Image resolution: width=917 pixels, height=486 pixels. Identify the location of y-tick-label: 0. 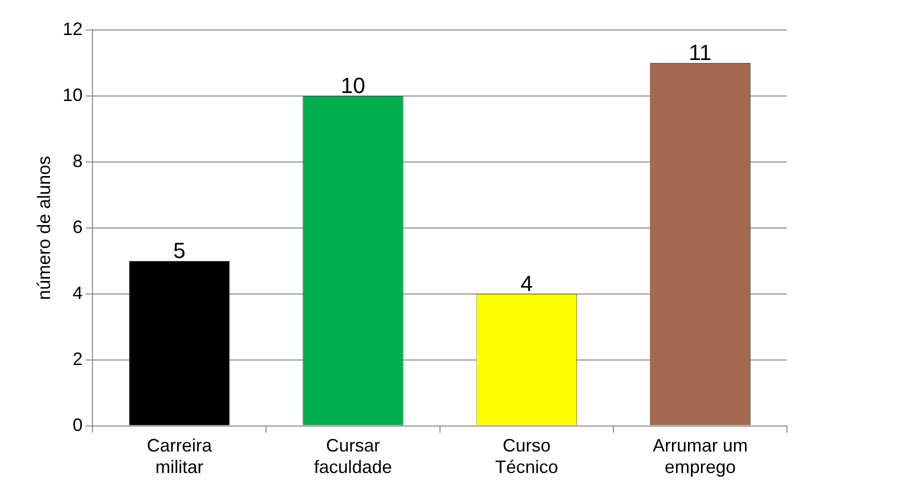
(77, 424).